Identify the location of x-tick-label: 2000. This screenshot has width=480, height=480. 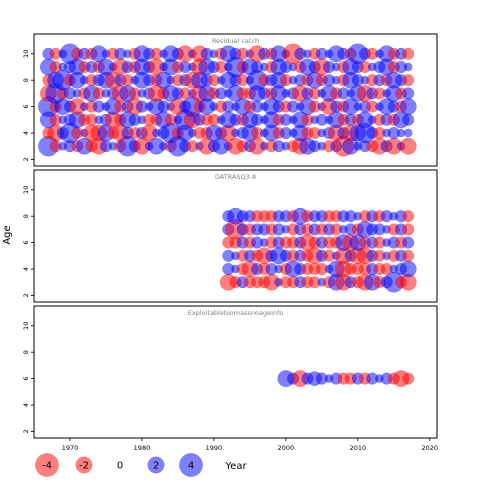
(286, 448).